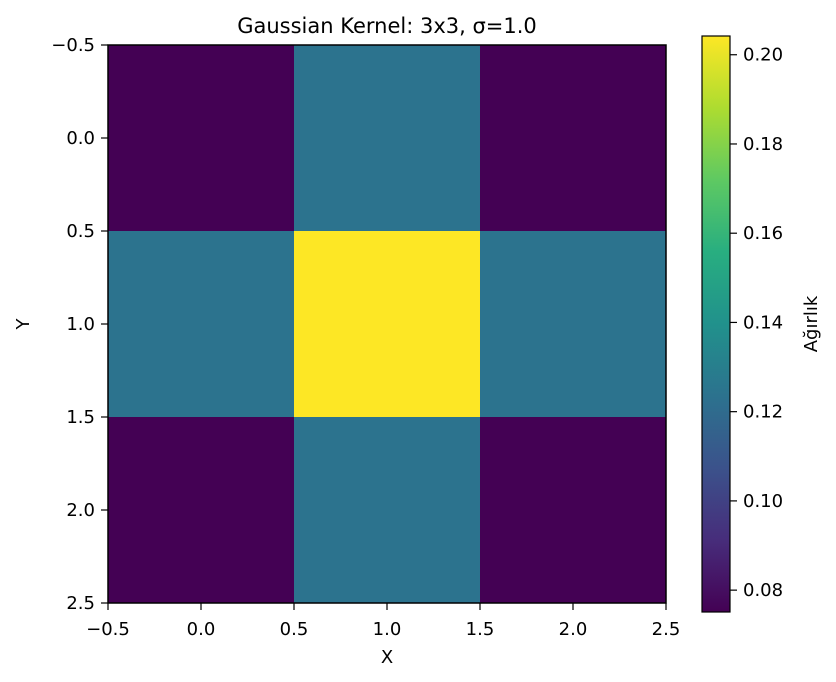 The width and height of the screenshot is (836, 682). I want to click on y-axis-ticks: −0.5 0.0 0.5 1.0 1.5 2.0 2.5, so click(79, 324).